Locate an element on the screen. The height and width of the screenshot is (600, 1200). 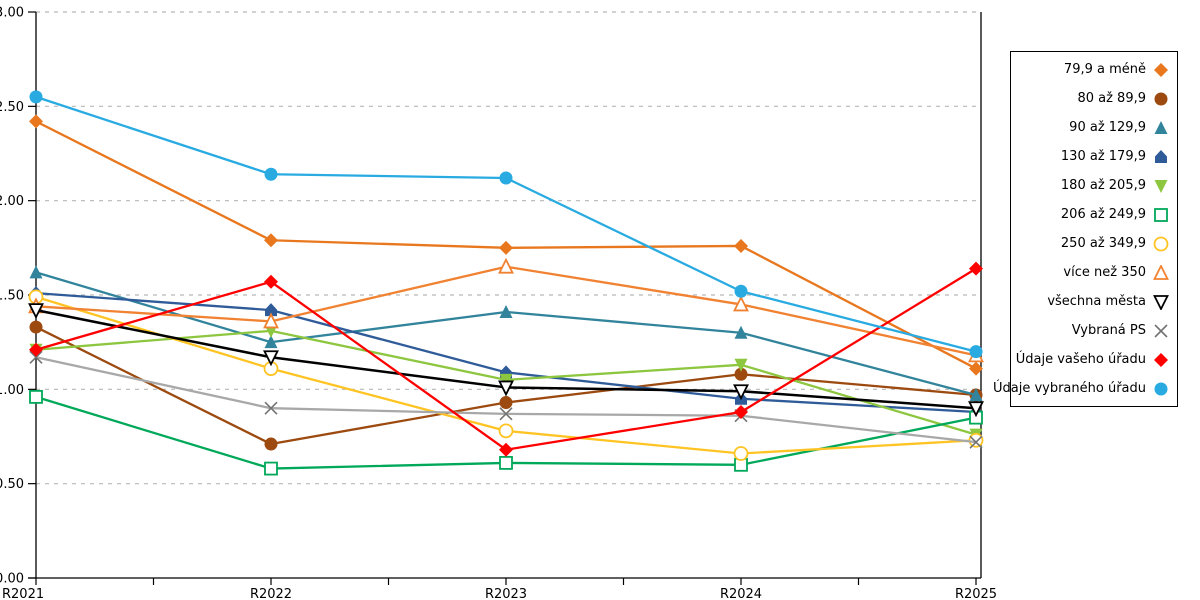
legend-item-label: Údaje vybraného úřadu is located at coordinates (1069, 388).